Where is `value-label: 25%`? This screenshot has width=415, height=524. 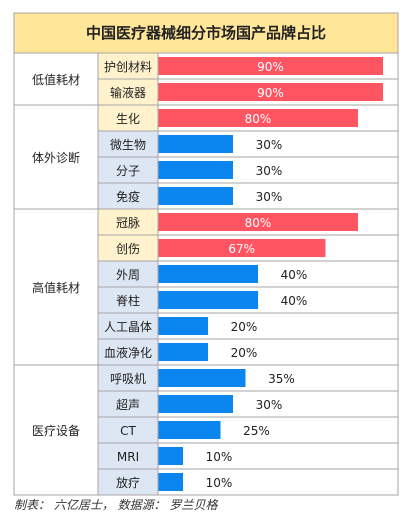
value-label: 25% is located at coordinates (256, 431).